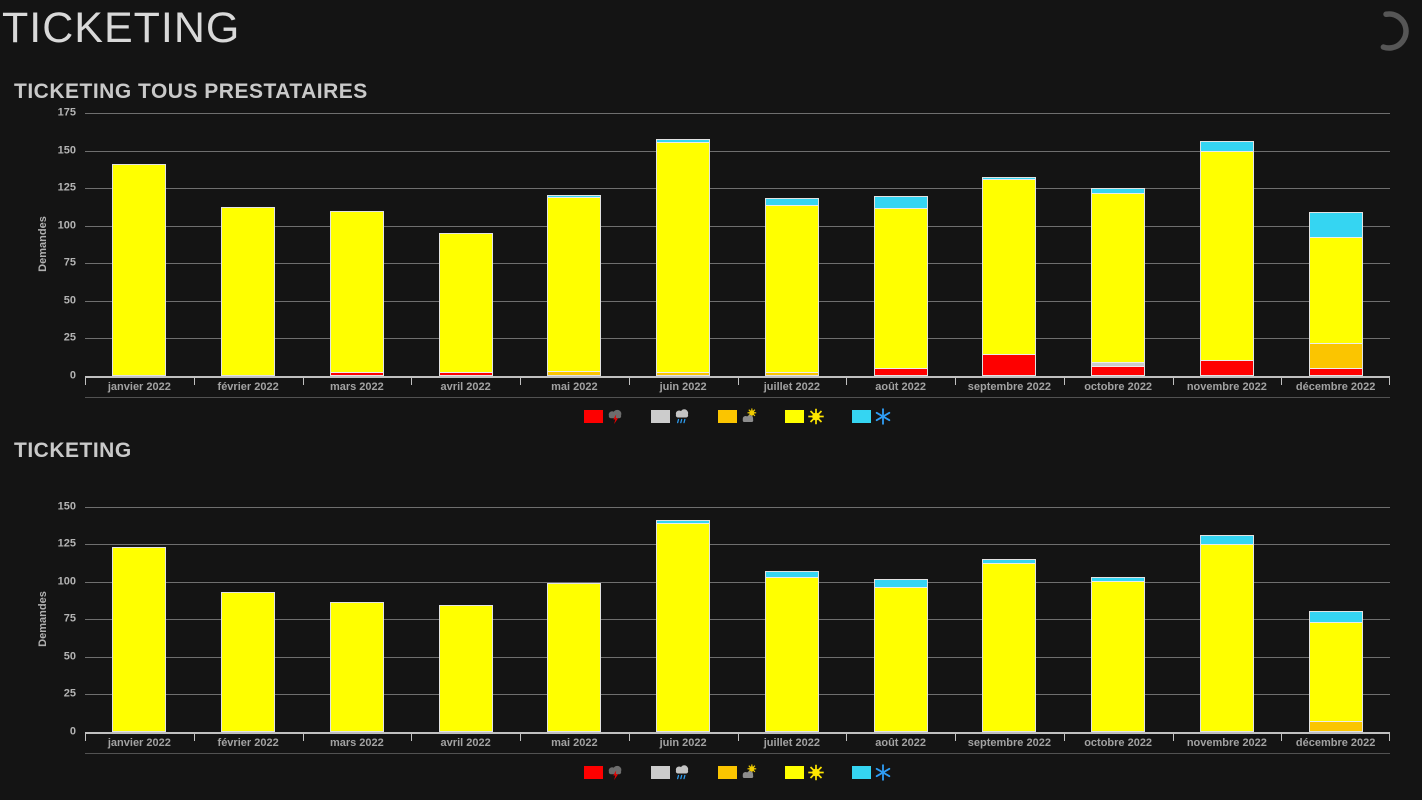  I want to click on y-tick-label: 75, so click(69, 618).